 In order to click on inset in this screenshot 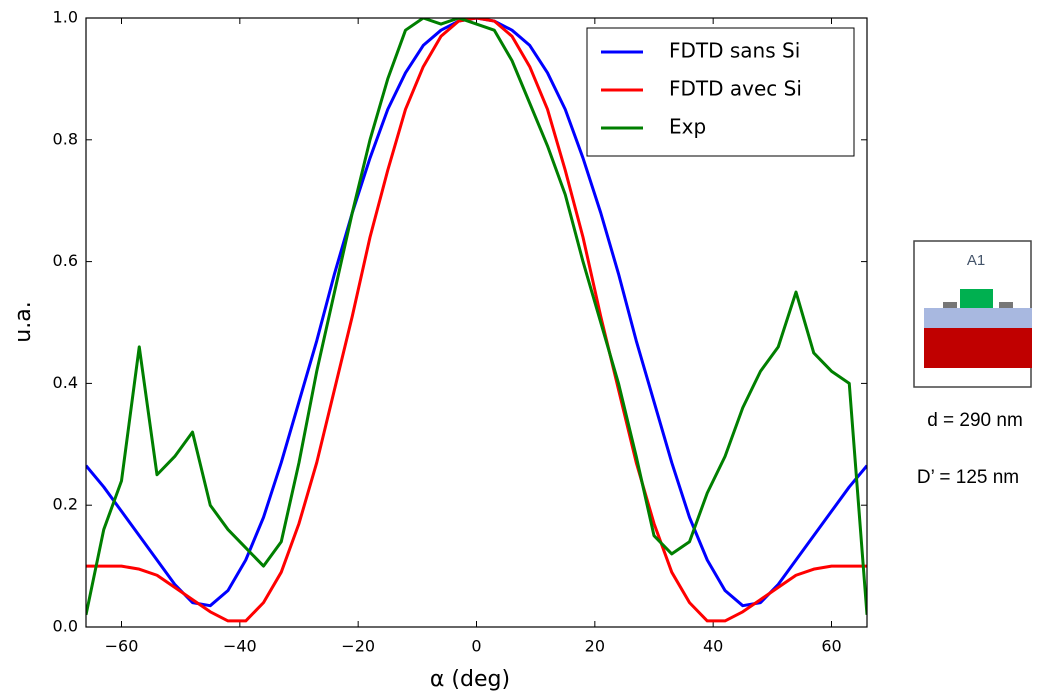, I will do `click(972, 314)`.